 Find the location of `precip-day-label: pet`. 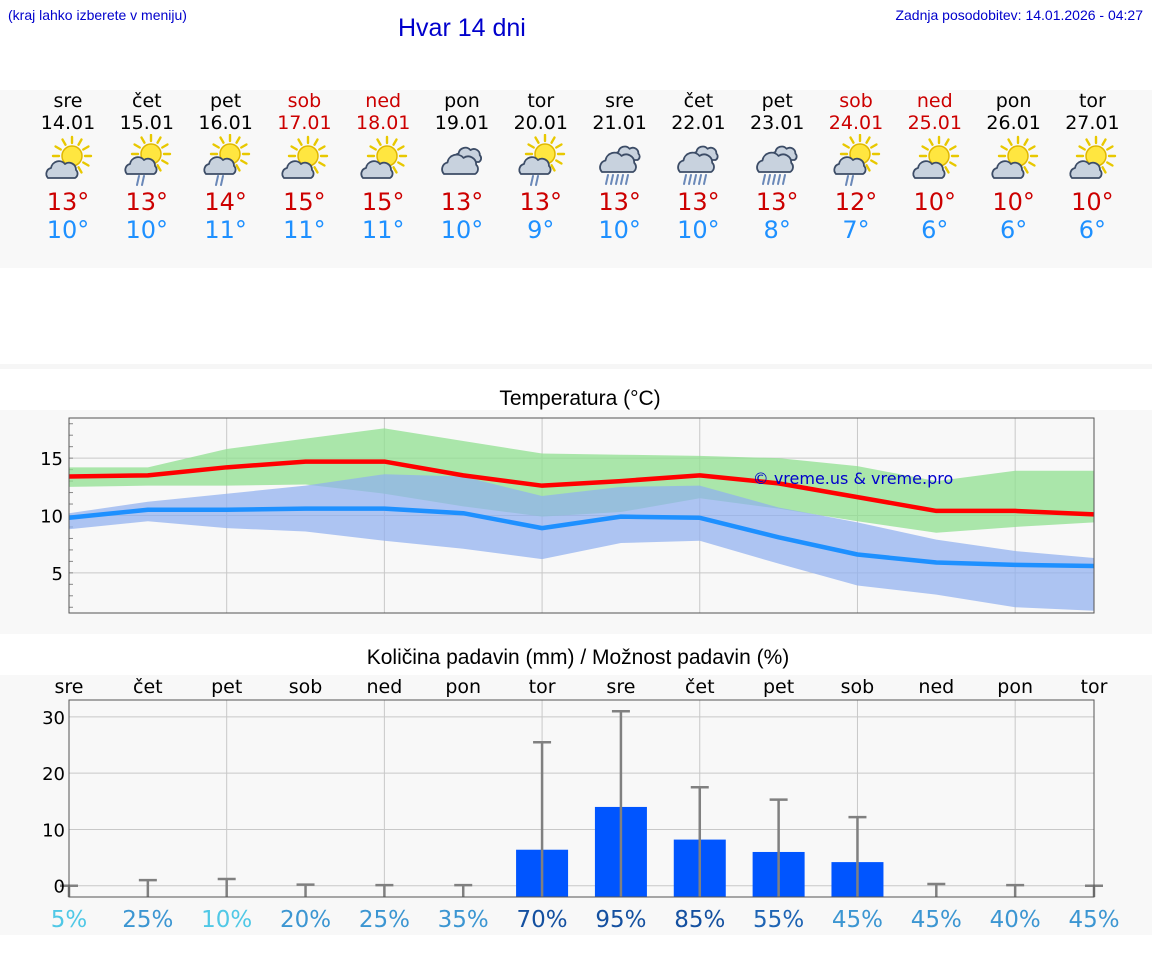

precip-day-label: pet is located at coordinates (226, 687).